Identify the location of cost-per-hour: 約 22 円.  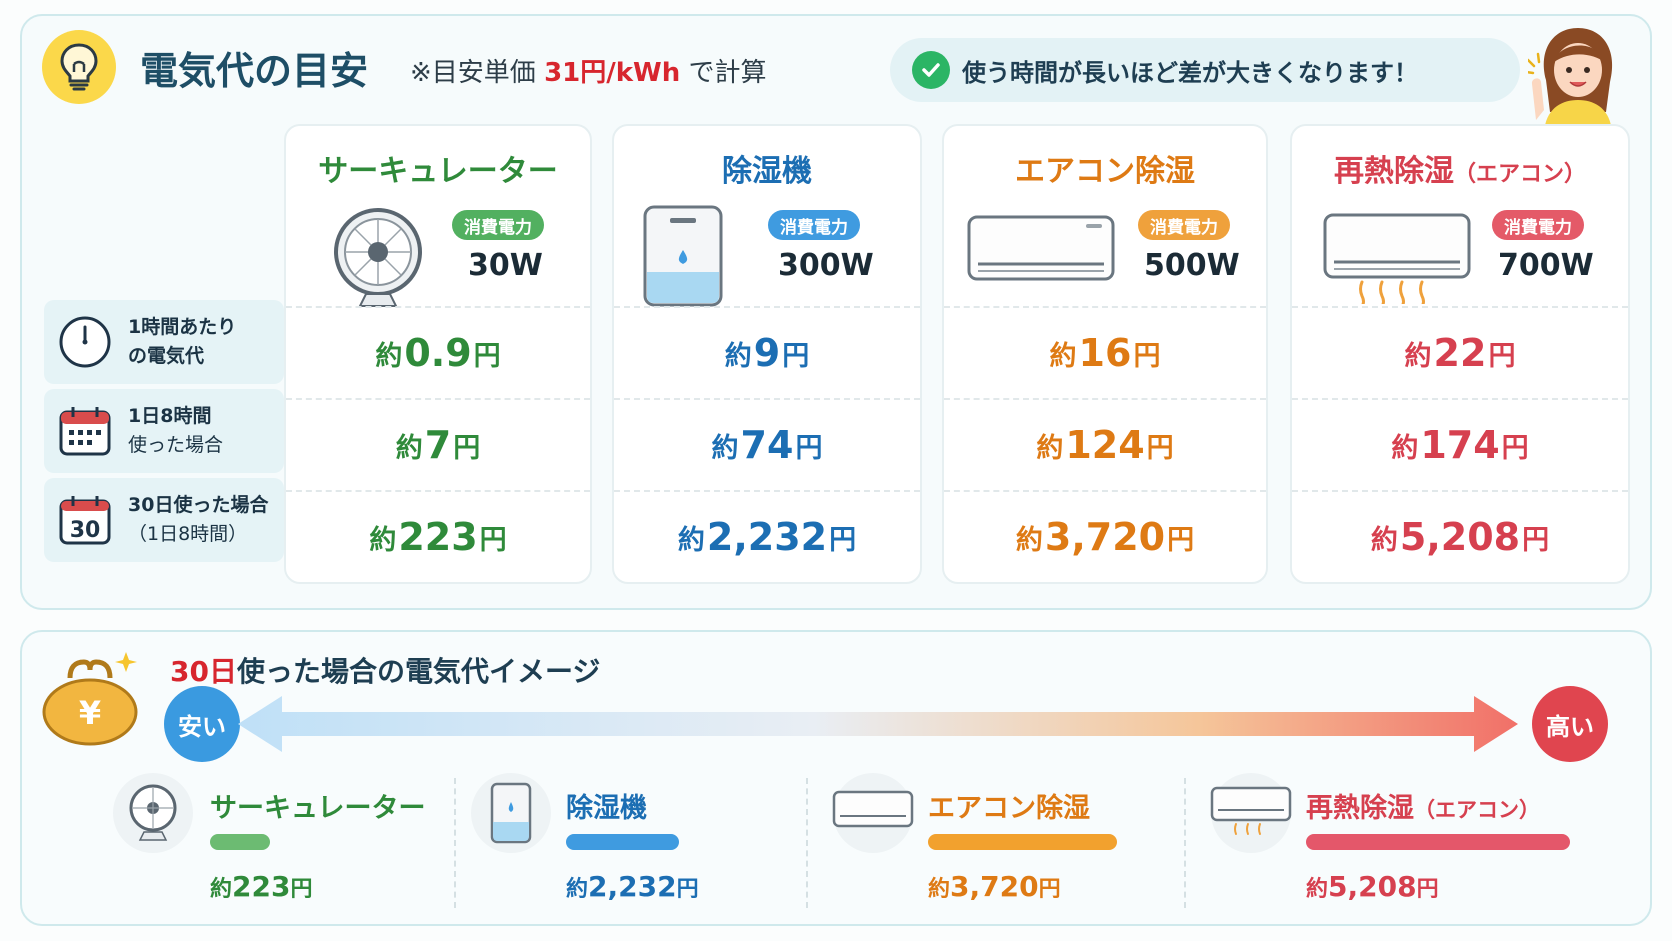
(1460, 352).